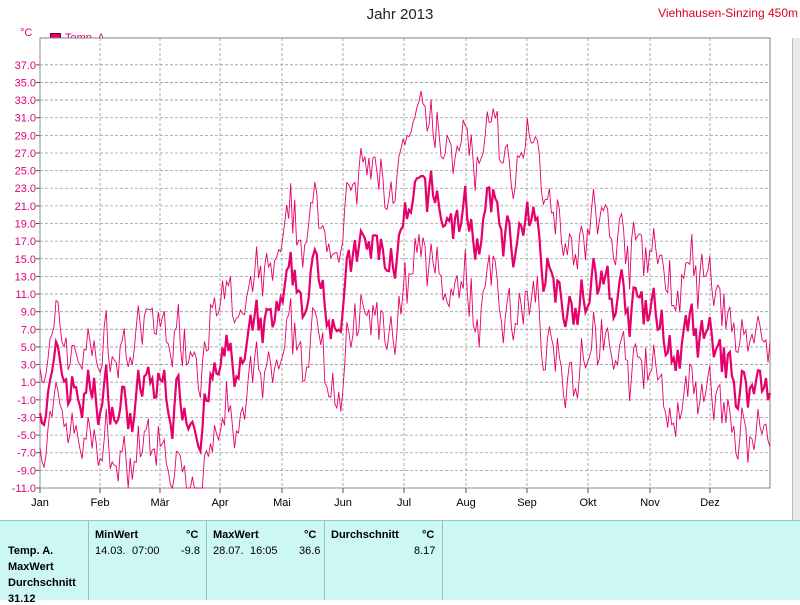 This screenshot has height=605, width=800. Describe the element at coordinates (22, 599) in the screenshot. I see `stats-row-label-date: 31.12` at that location.